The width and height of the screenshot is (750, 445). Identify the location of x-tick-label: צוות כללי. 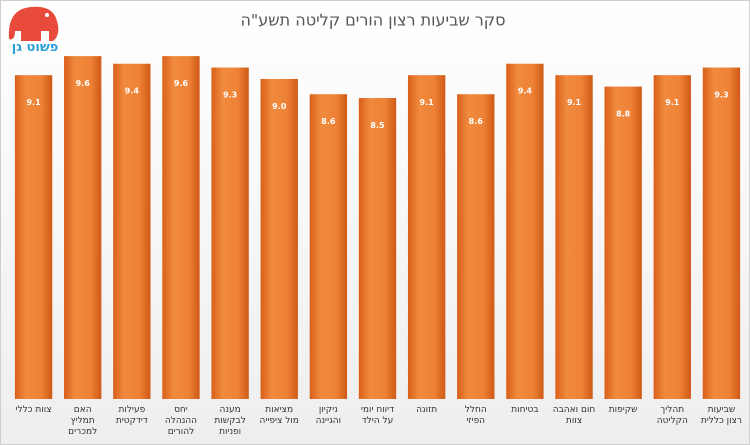
(33, 410).